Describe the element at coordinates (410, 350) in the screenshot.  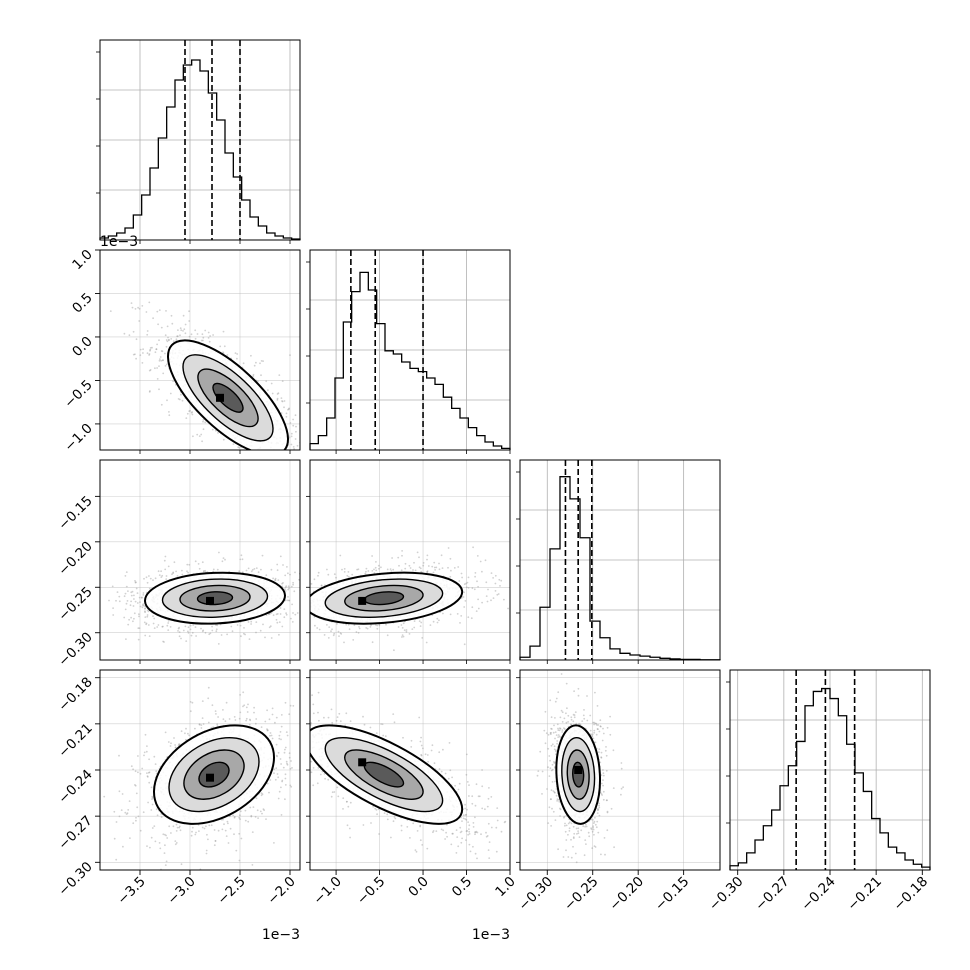
I see `panel-frame` at that location.